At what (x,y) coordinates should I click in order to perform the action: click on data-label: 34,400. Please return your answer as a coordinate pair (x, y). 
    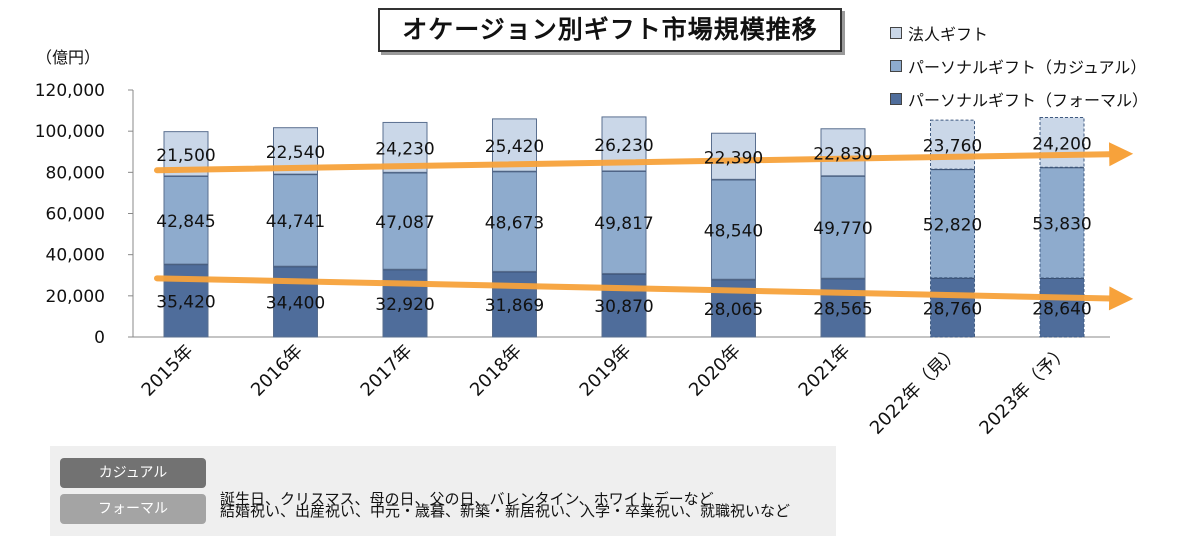
    Looking at the image, I should click on (295, 304).